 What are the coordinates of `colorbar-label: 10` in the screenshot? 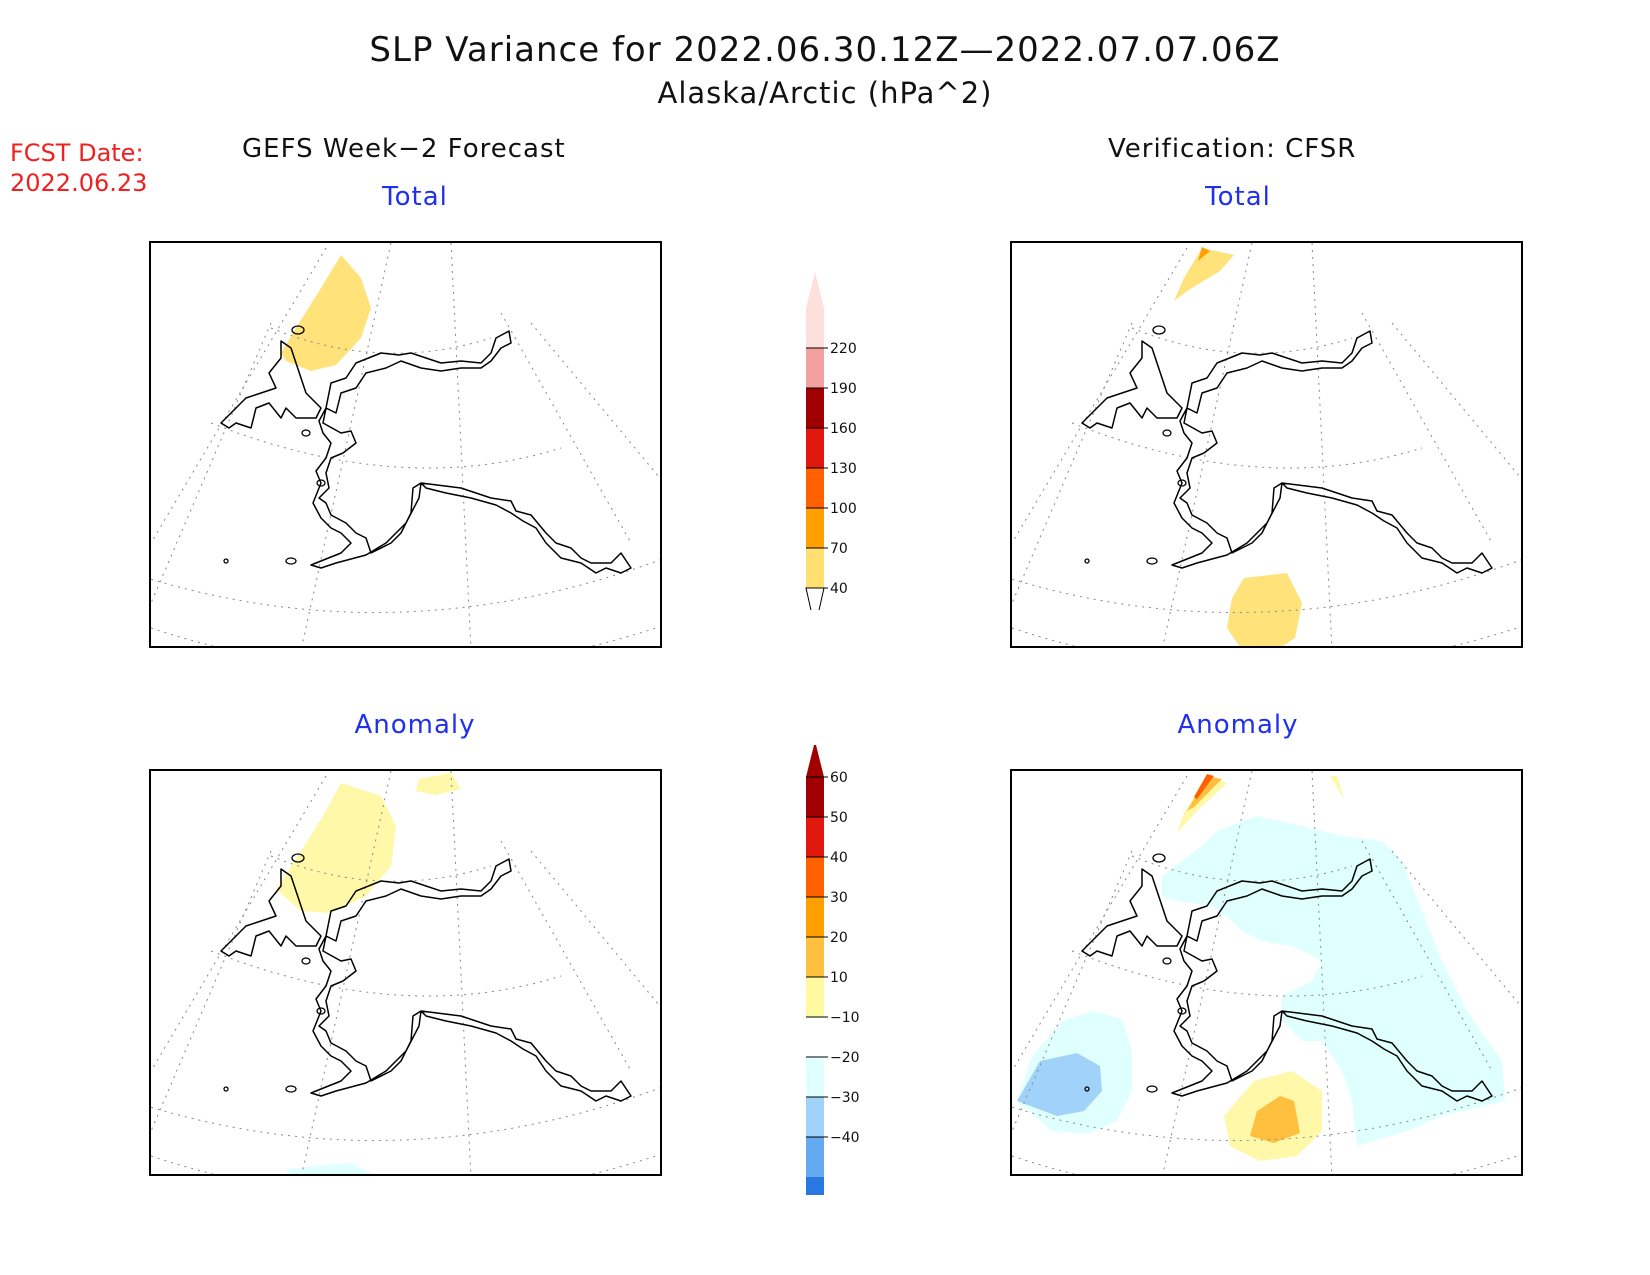 It's located at (839, 978).